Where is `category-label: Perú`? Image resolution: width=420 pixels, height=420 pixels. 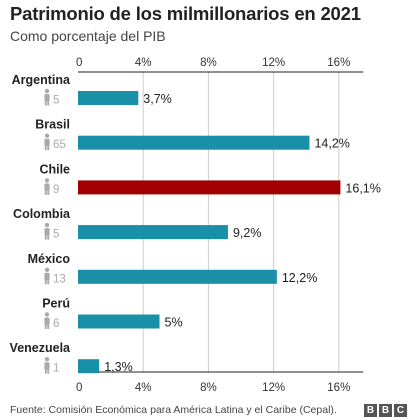 category-label: Perú is located at coordinates (56, 304).